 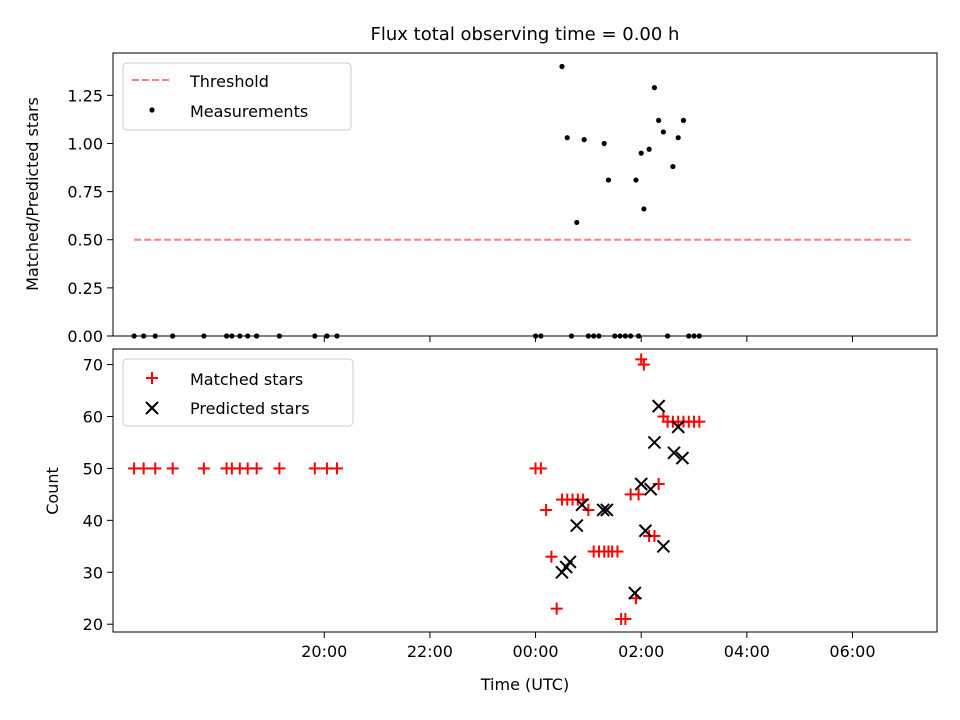 I want to click on bottom-y-tick-label: 60, so click(x=93, y=417).